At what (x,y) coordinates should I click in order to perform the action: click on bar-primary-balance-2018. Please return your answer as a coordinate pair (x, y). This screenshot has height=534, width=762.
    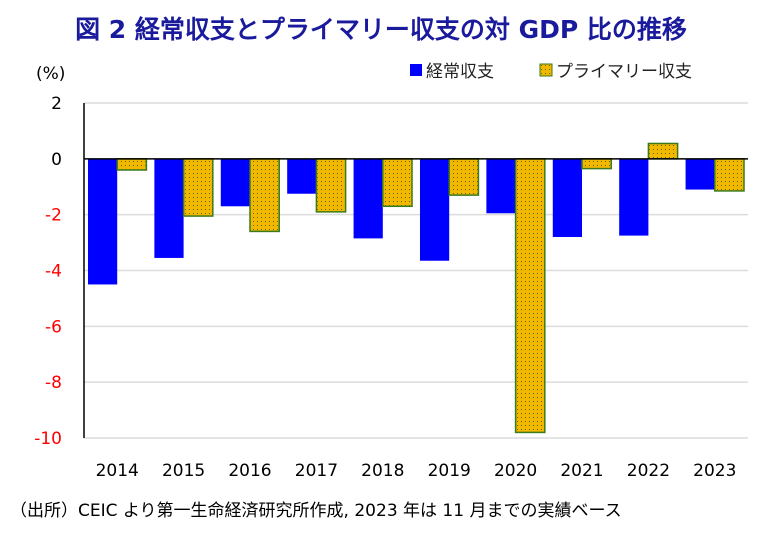
    Looking at the image, I should click on (397, 183).